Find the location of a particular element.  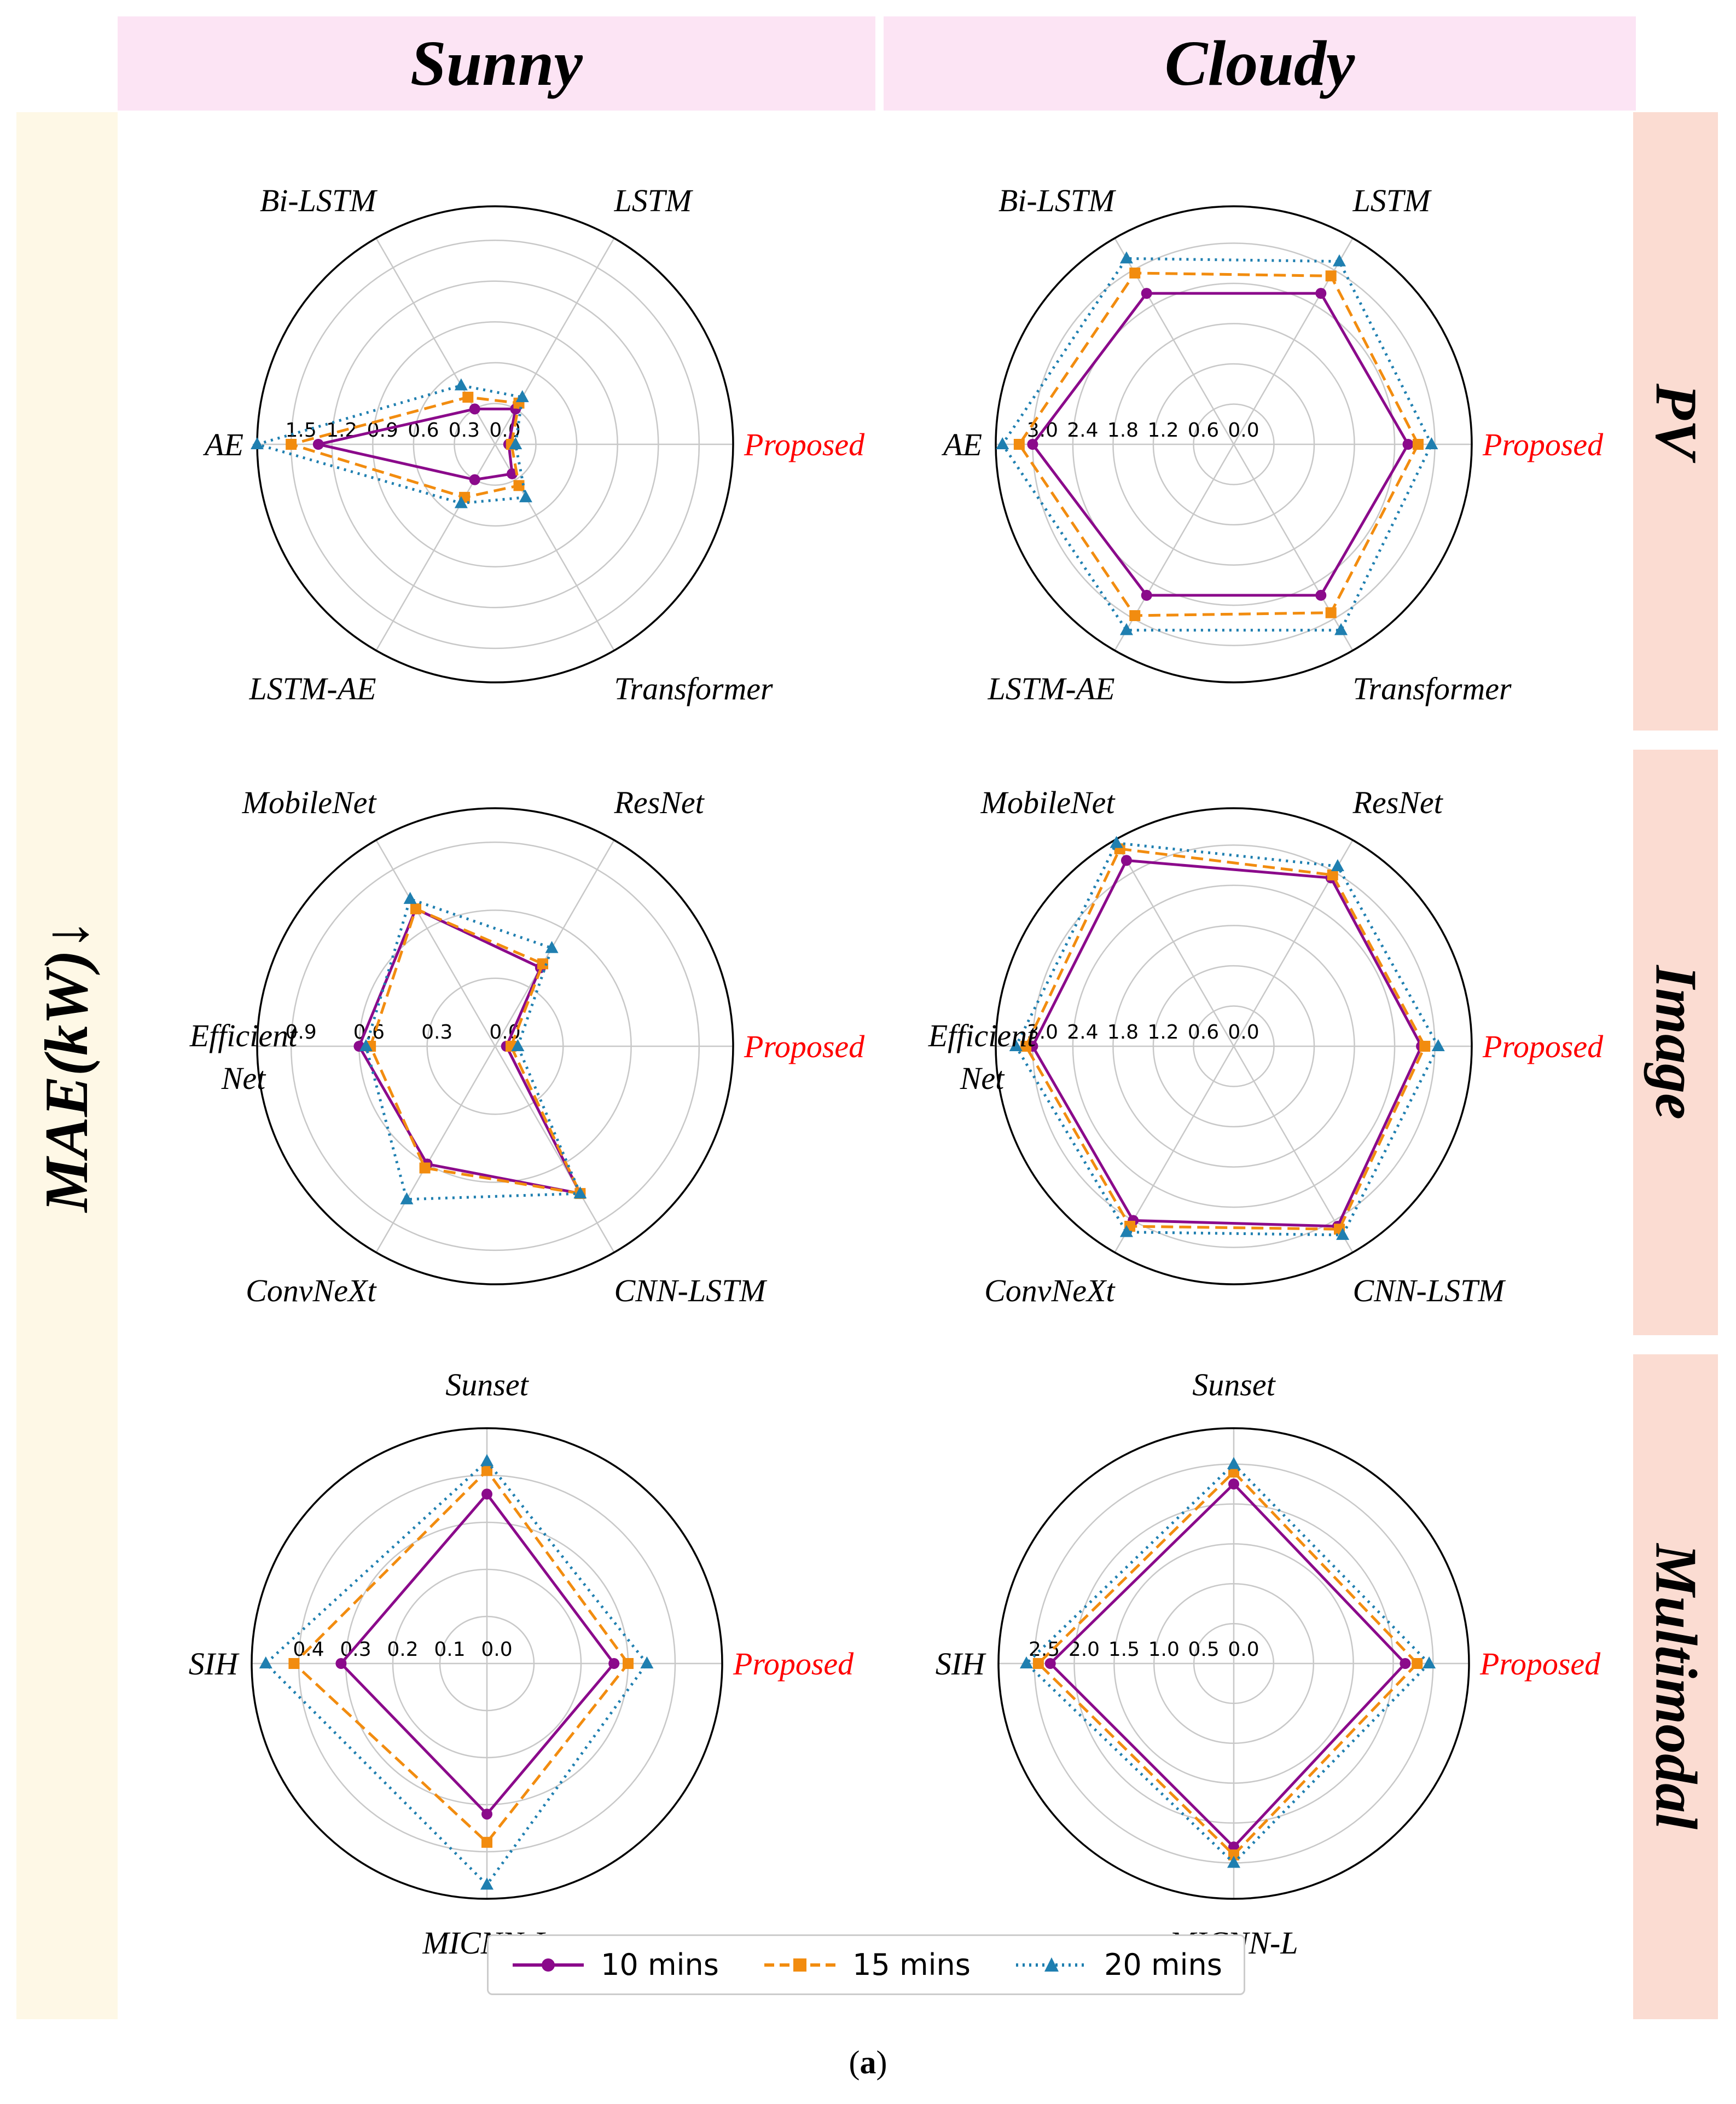

point-15-mins-convnext is located at coordinates (425, 1168).